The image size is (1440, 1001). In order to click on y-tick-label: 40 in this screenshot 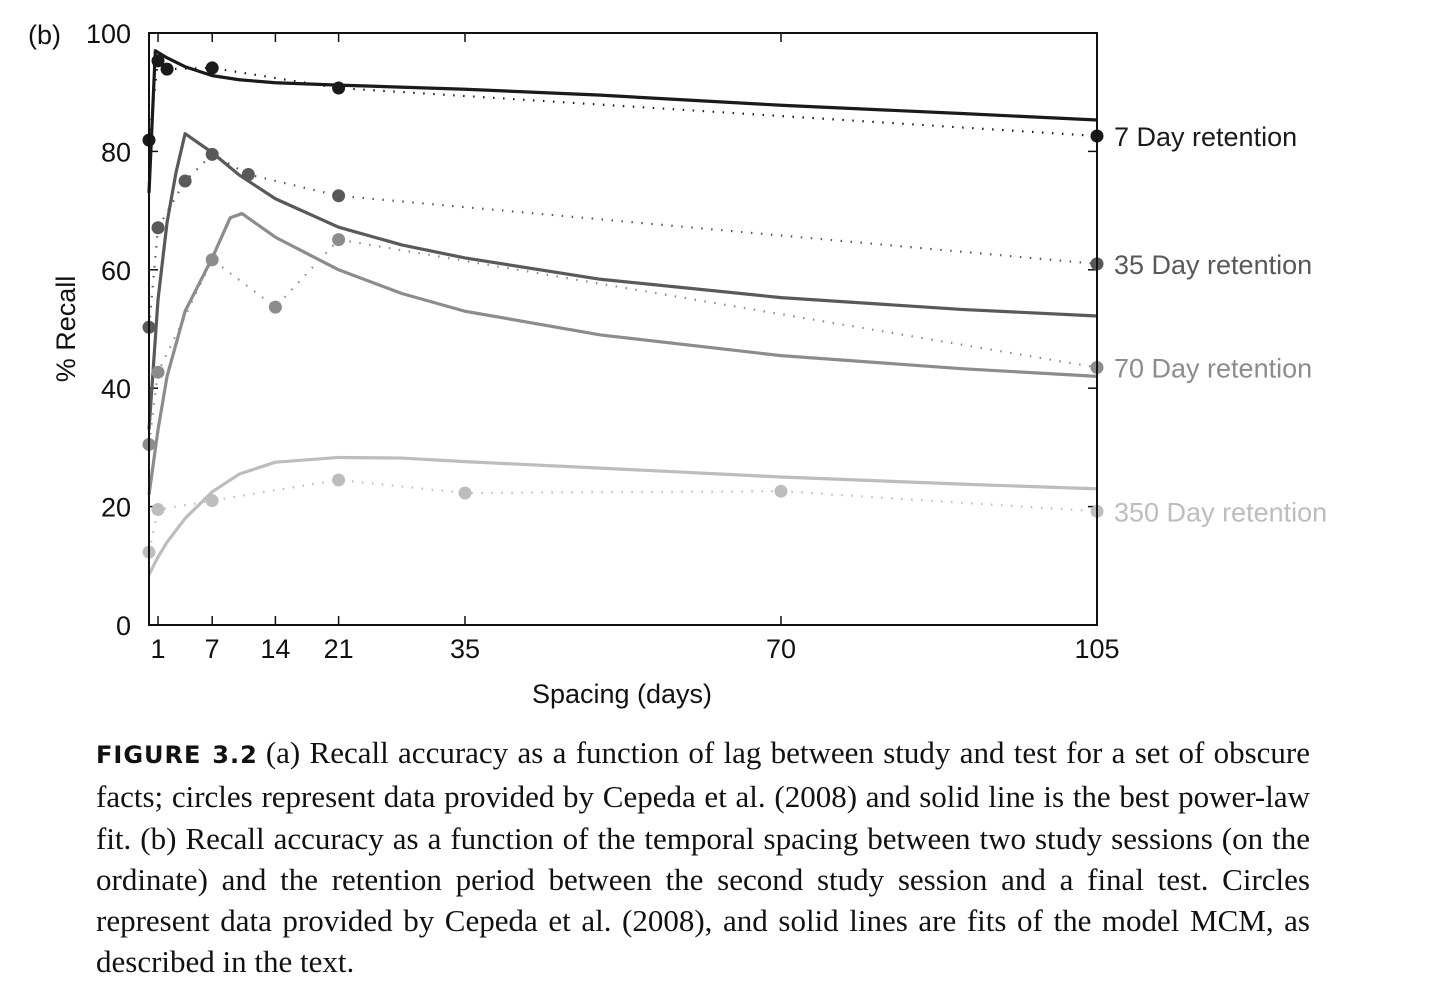, I will do `click(116, 389)`.